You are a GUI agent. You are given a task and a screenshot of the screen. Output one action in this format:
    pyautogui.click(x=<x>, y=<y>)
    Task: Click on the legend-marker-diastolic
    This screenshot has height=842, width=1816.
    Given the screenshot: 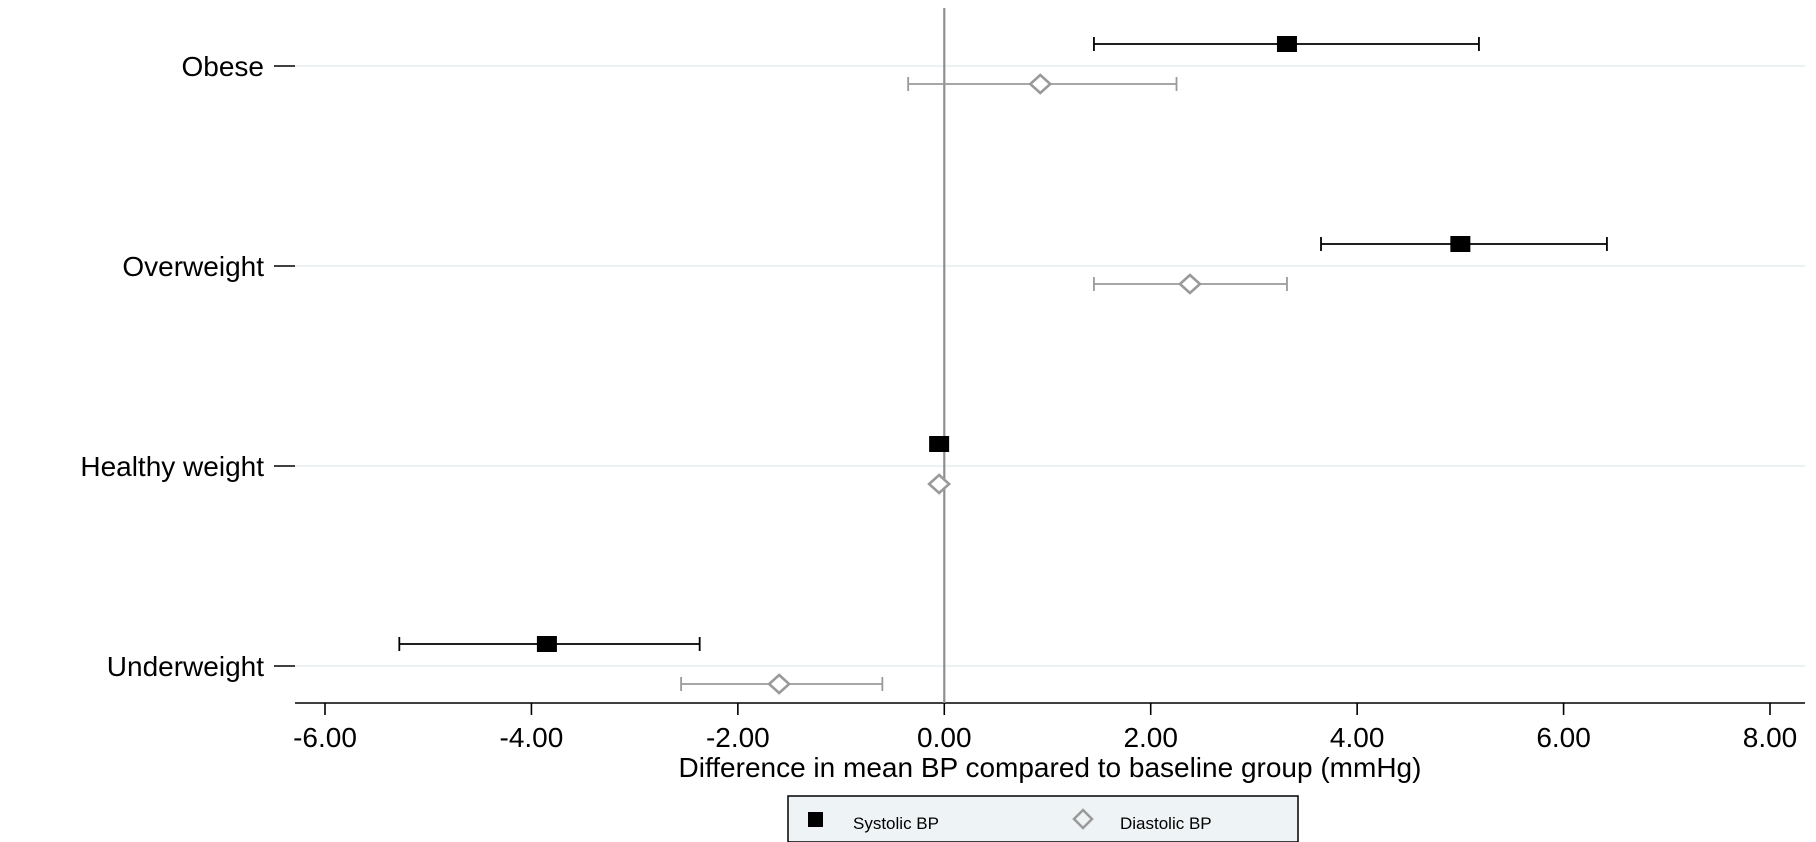 What is the action you would take?
    pyautogui.click(x=1083, y=819)
    